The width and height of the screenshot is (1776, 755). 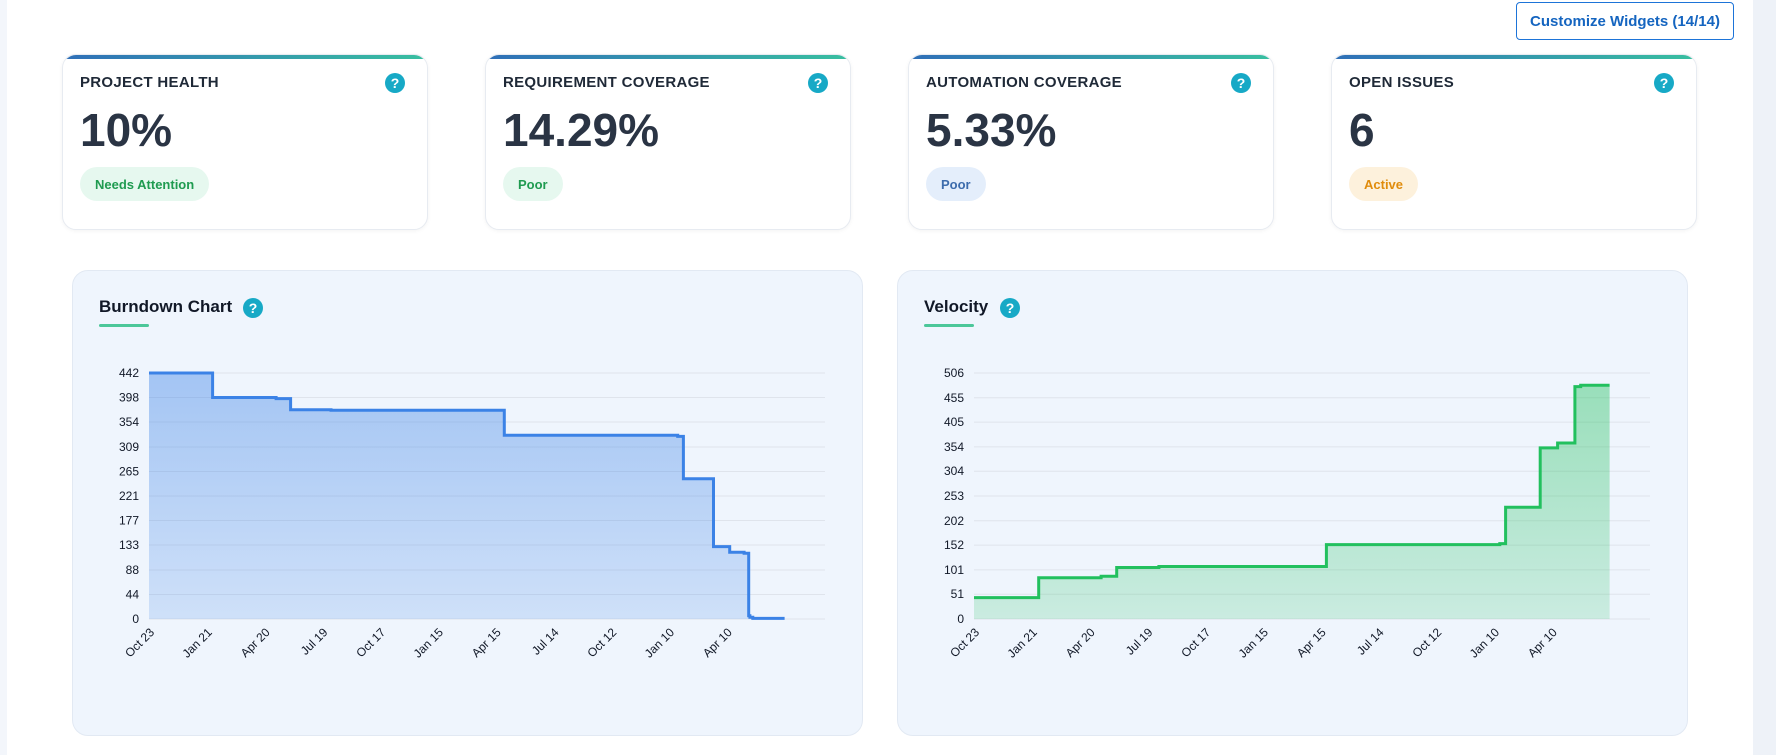 What do you see at coordinates (245, 142) in the screenshot?
I see `kpi-card-project-health: PROJECT HEALTH ? 10% Needs Attention` at bounding box center [245, 142].